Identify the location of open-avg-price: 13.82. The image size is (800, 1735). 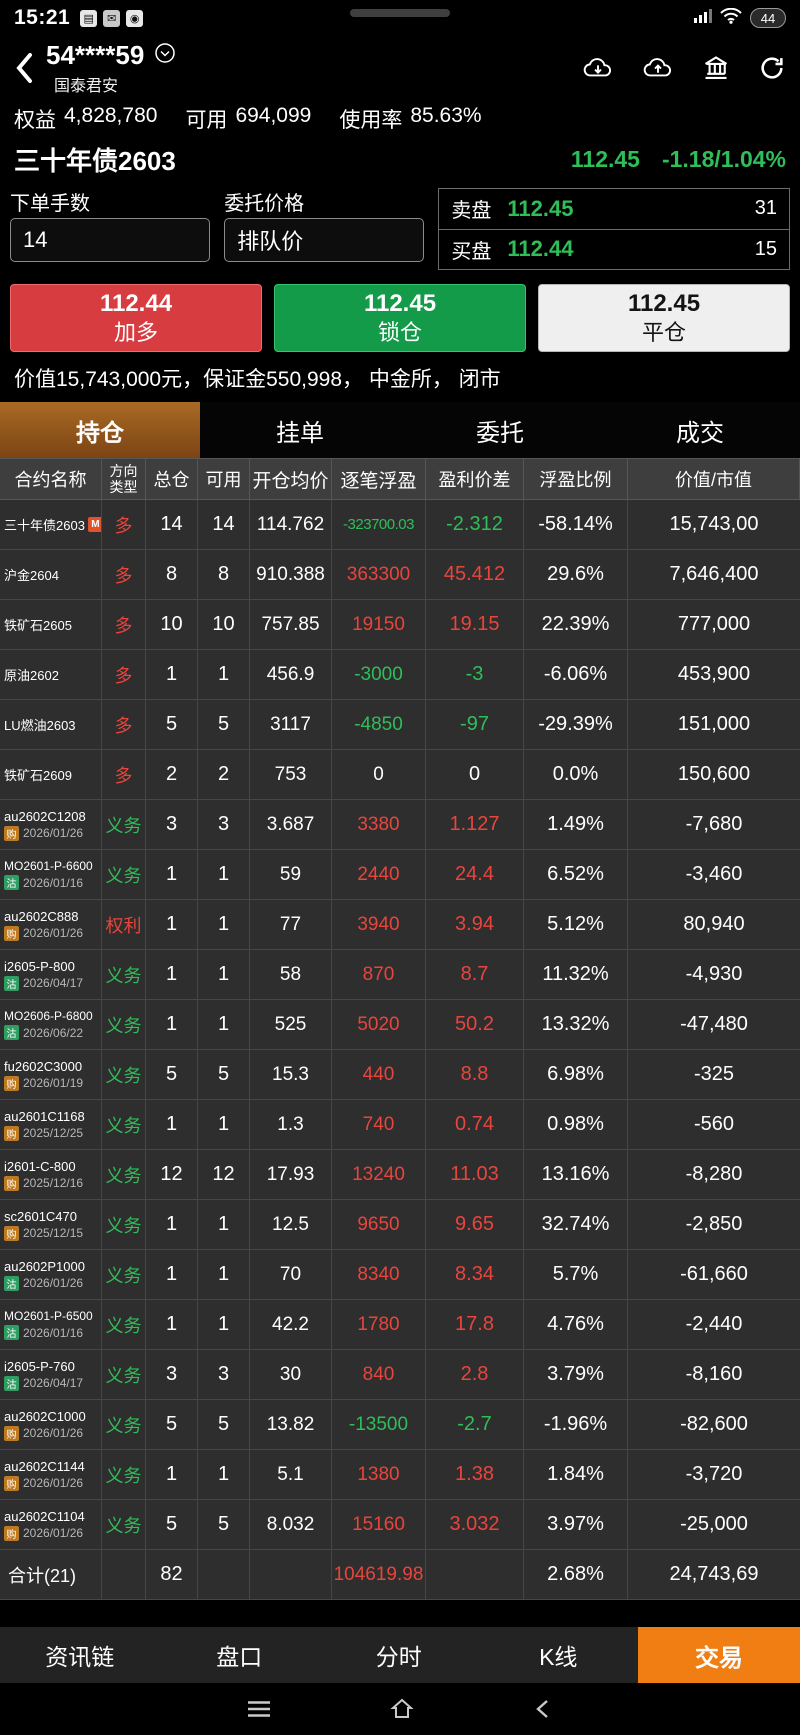
(291, 1424).